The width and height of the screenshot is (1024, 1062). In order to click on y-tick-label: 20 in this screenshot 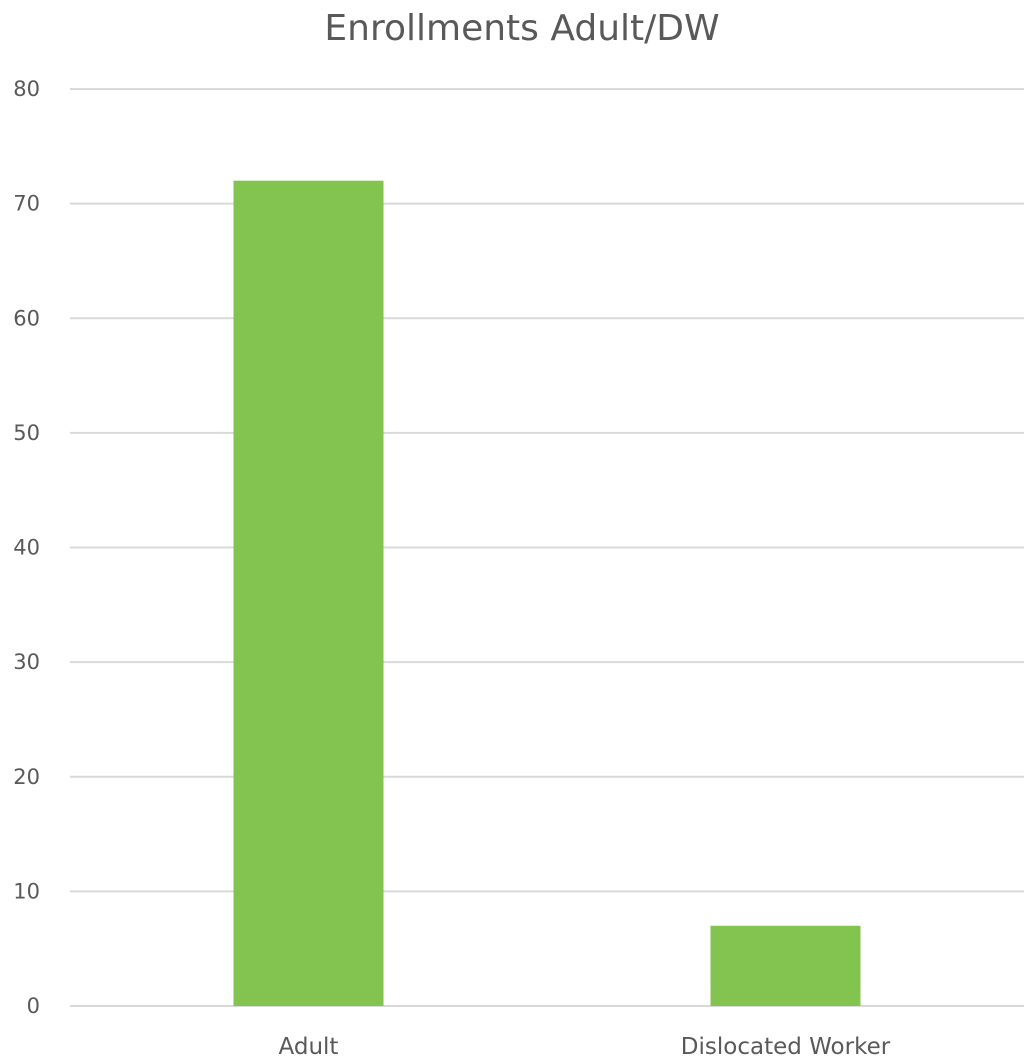, I will do `click(26, 777)`.